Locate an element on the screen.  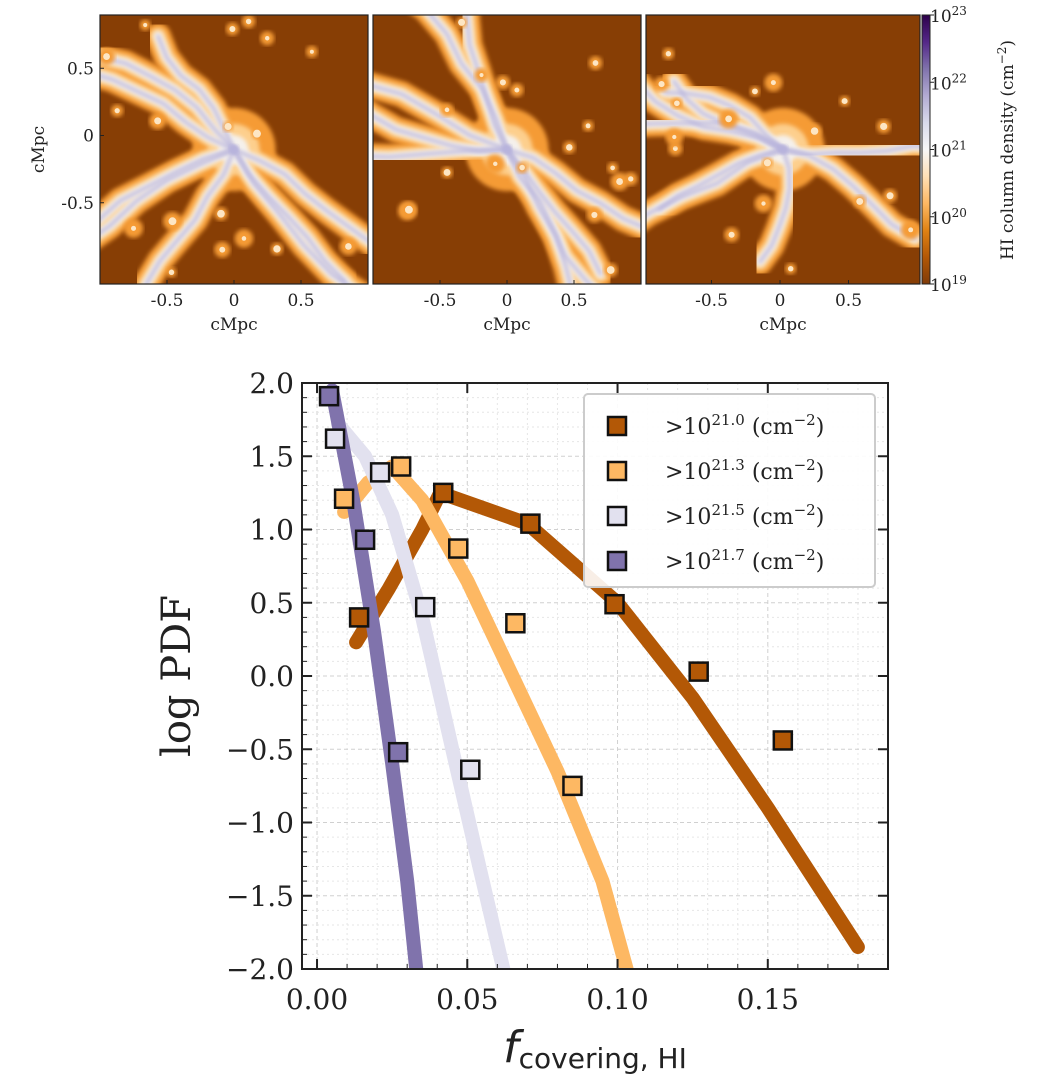
legend-label-1: >1021.3 (cm−2) is located at coordinates (744, 470).